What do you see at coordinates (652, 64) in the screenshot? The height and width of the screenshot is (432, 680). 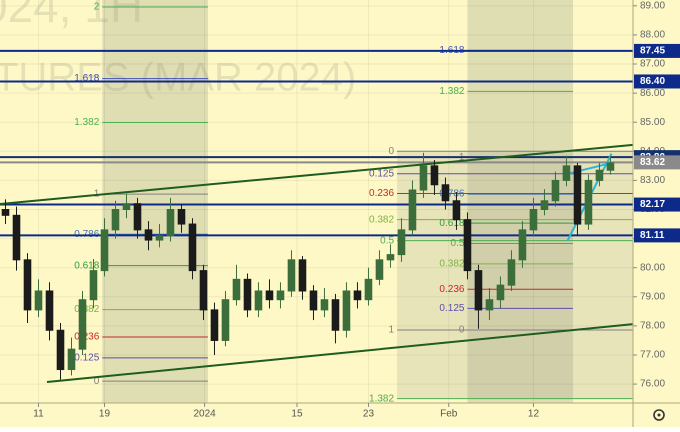 I see `y-tick-label: 87.00` at bounding box center [652, 64].